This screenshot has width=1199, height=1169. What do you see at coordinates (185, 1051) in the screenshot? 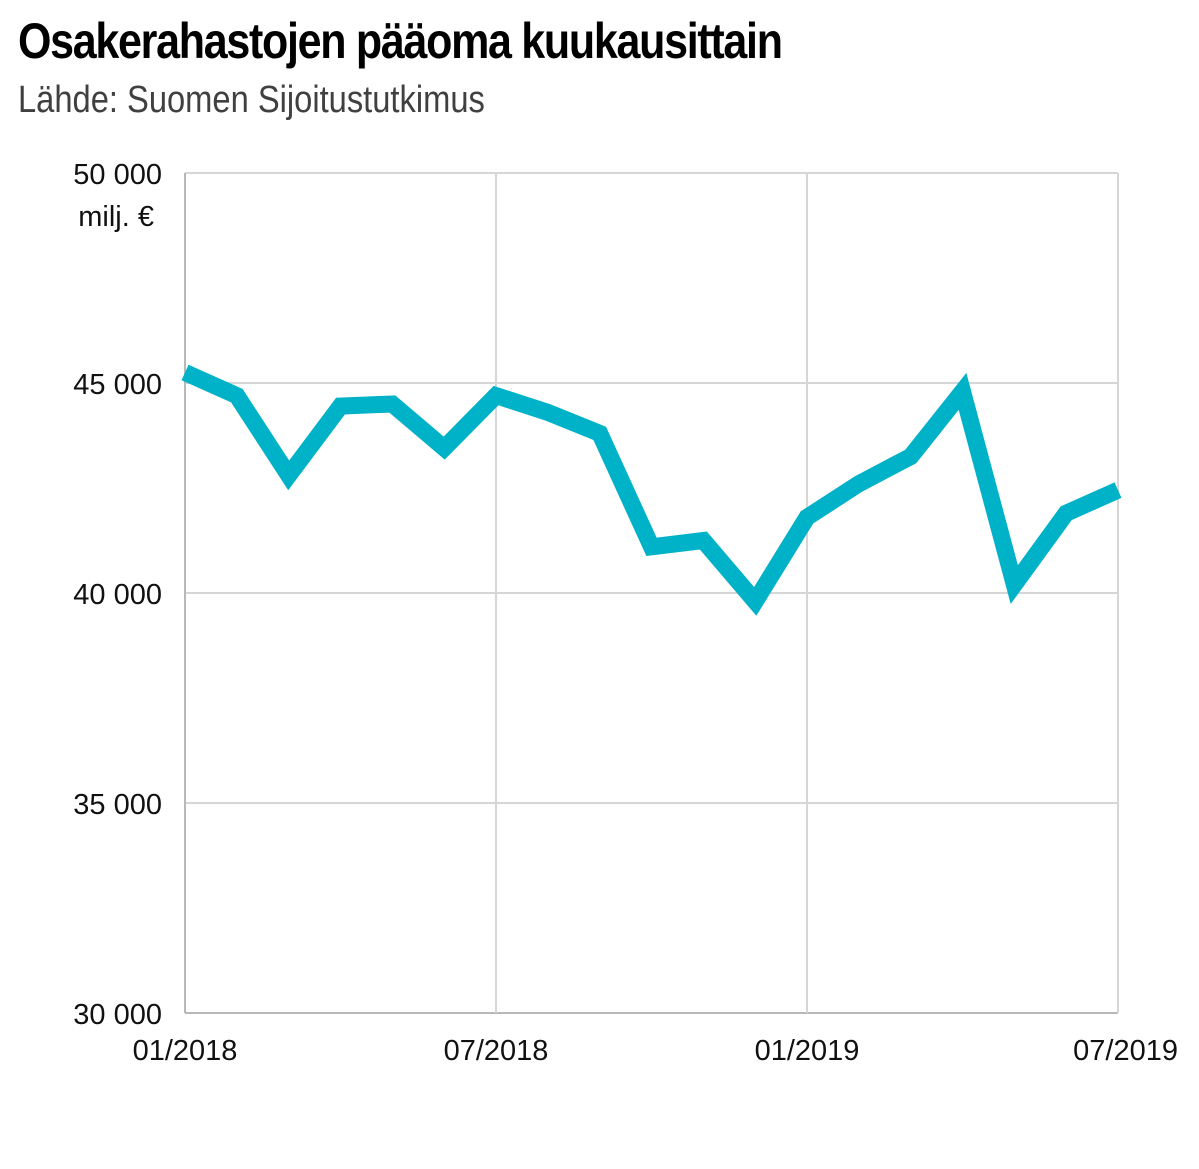
I see `x-tick-label: 01/2018` at bounding box center [185, 1051].